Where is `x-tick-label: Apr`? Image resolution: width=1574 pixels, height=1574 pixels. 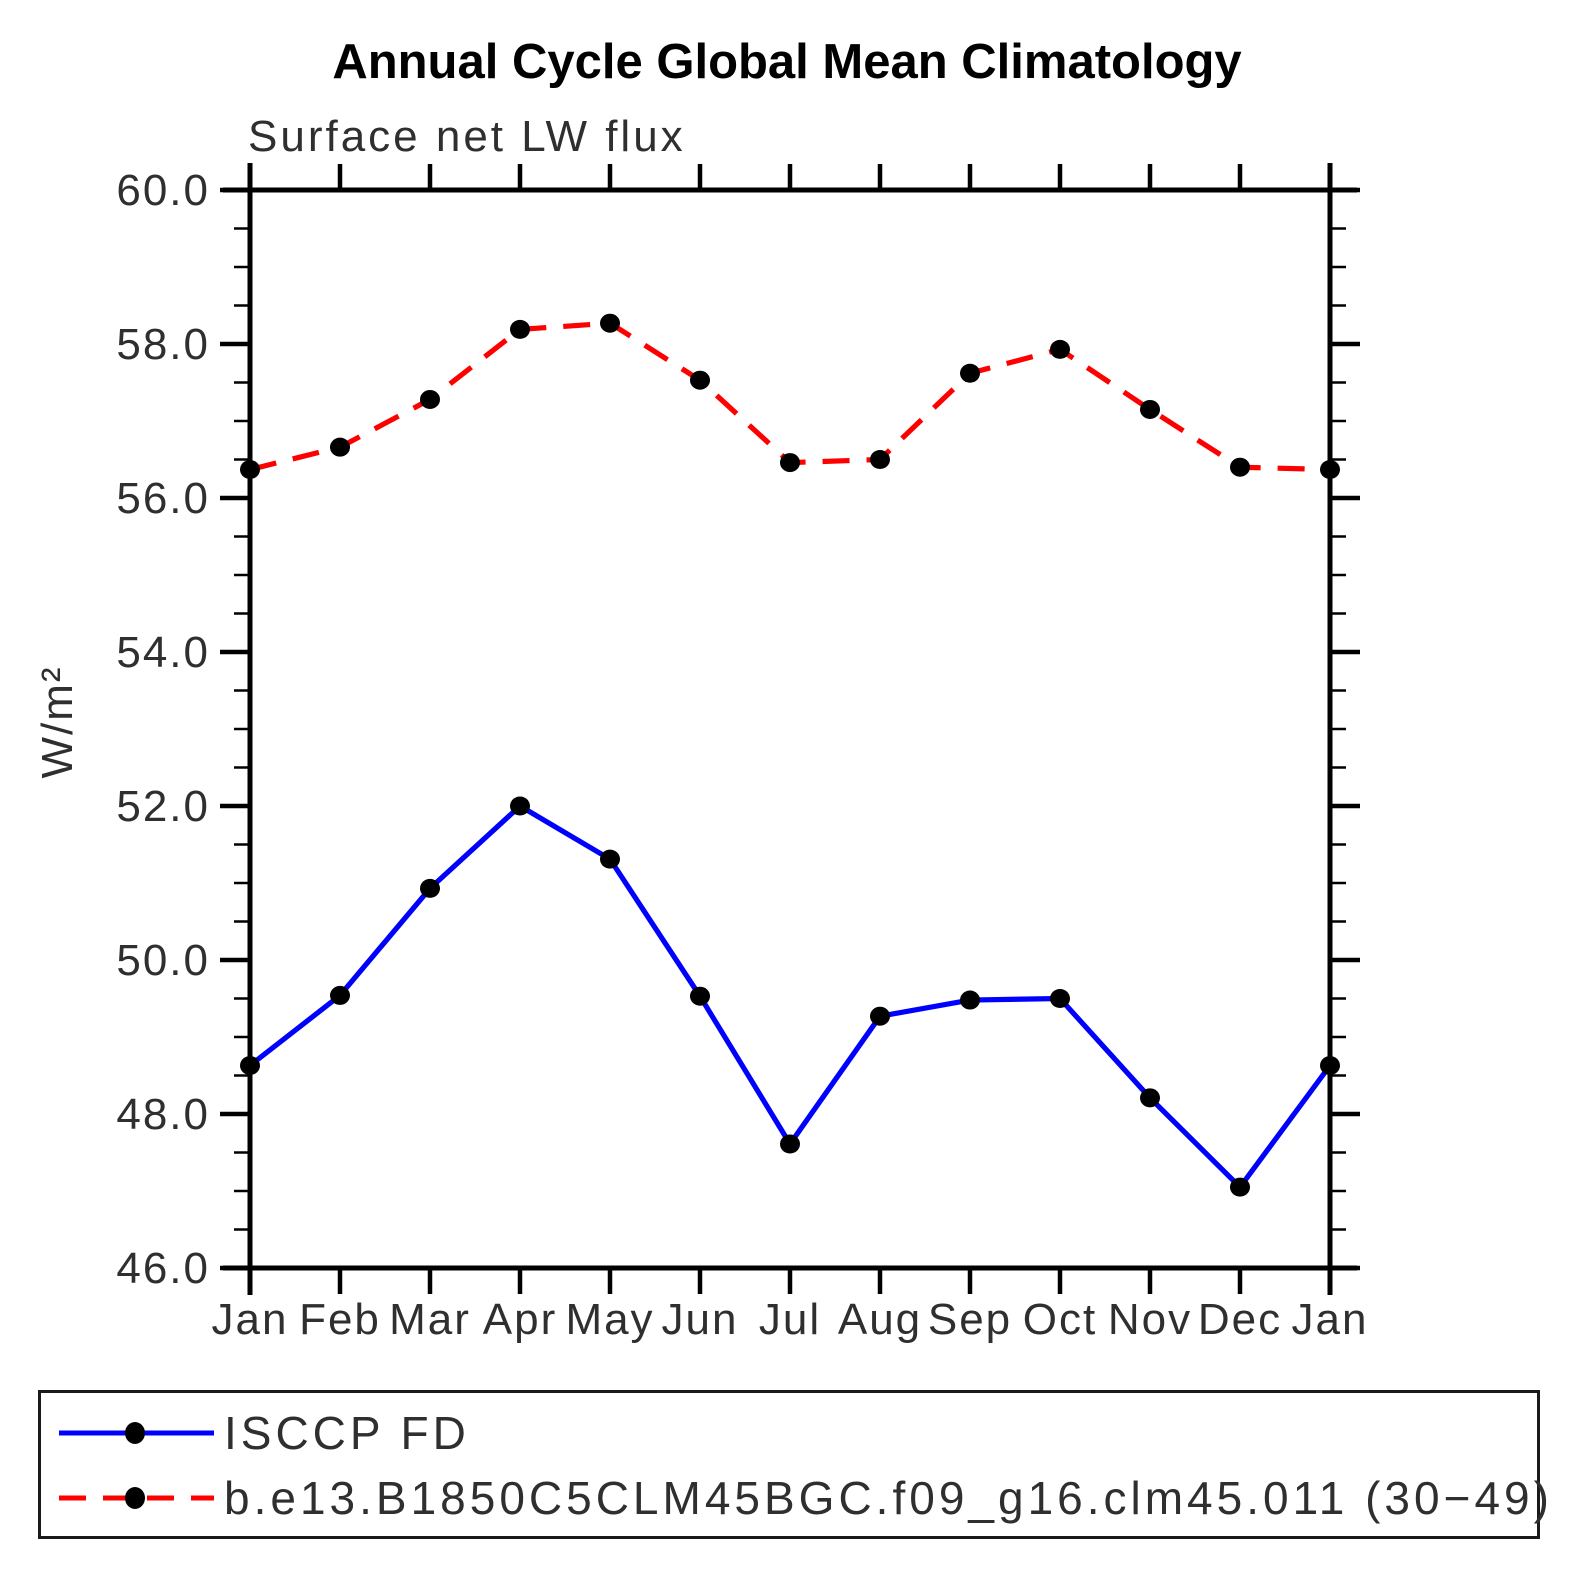
x-tick-label: Apr is located at coordinates (520, 1319).